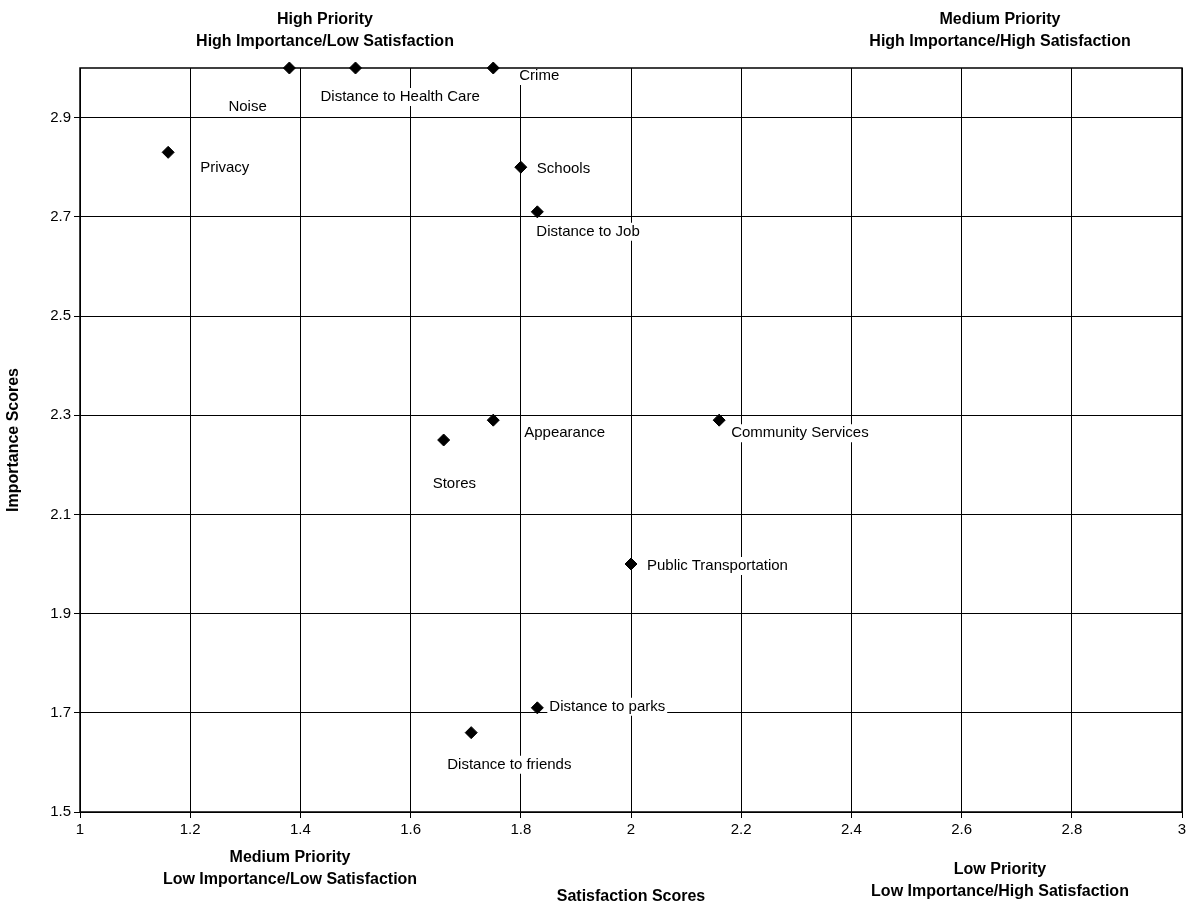 Image resolution: width=1193 pixels, height=910 pixels. What do you see at coordinates (325, 30) in the screenshot?
I see `text: High Priority High Importance/Low Satisfaction` at bounding box center [325, 30].